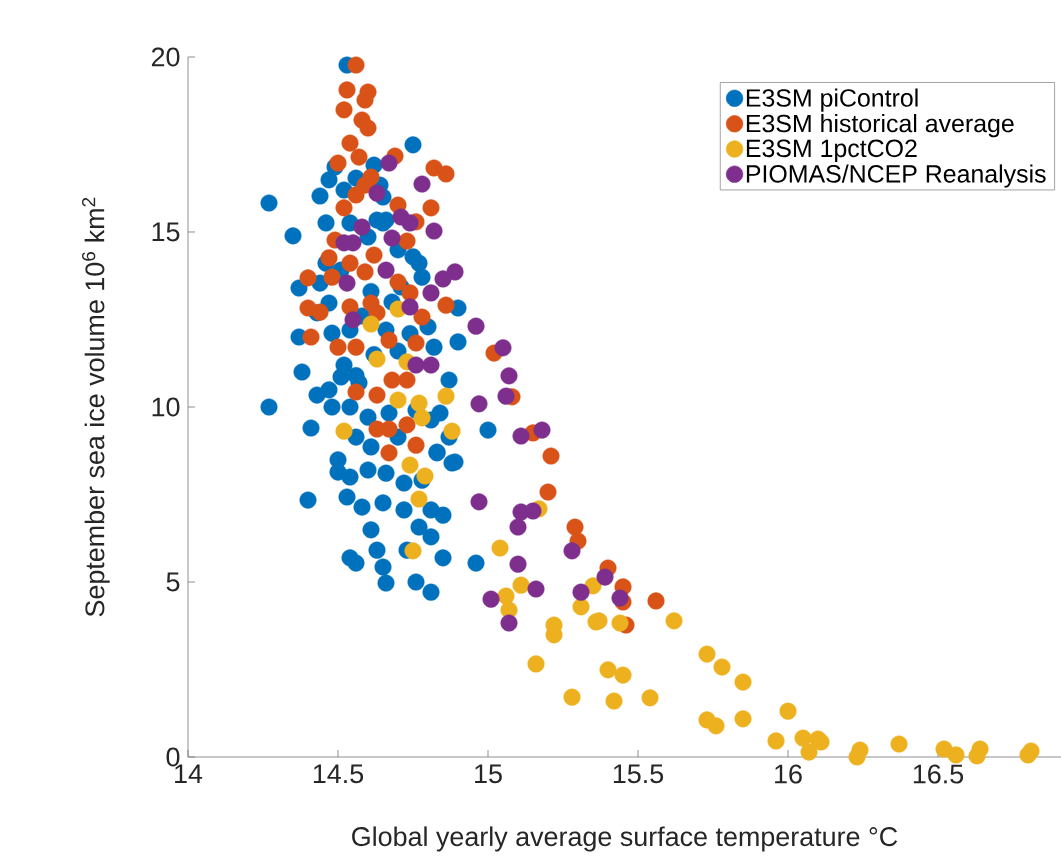  Describe the element at coordinates (625, 839) in the screenshot. I see `x-axis-title: Global yearly average surface temperature °C` at that location.